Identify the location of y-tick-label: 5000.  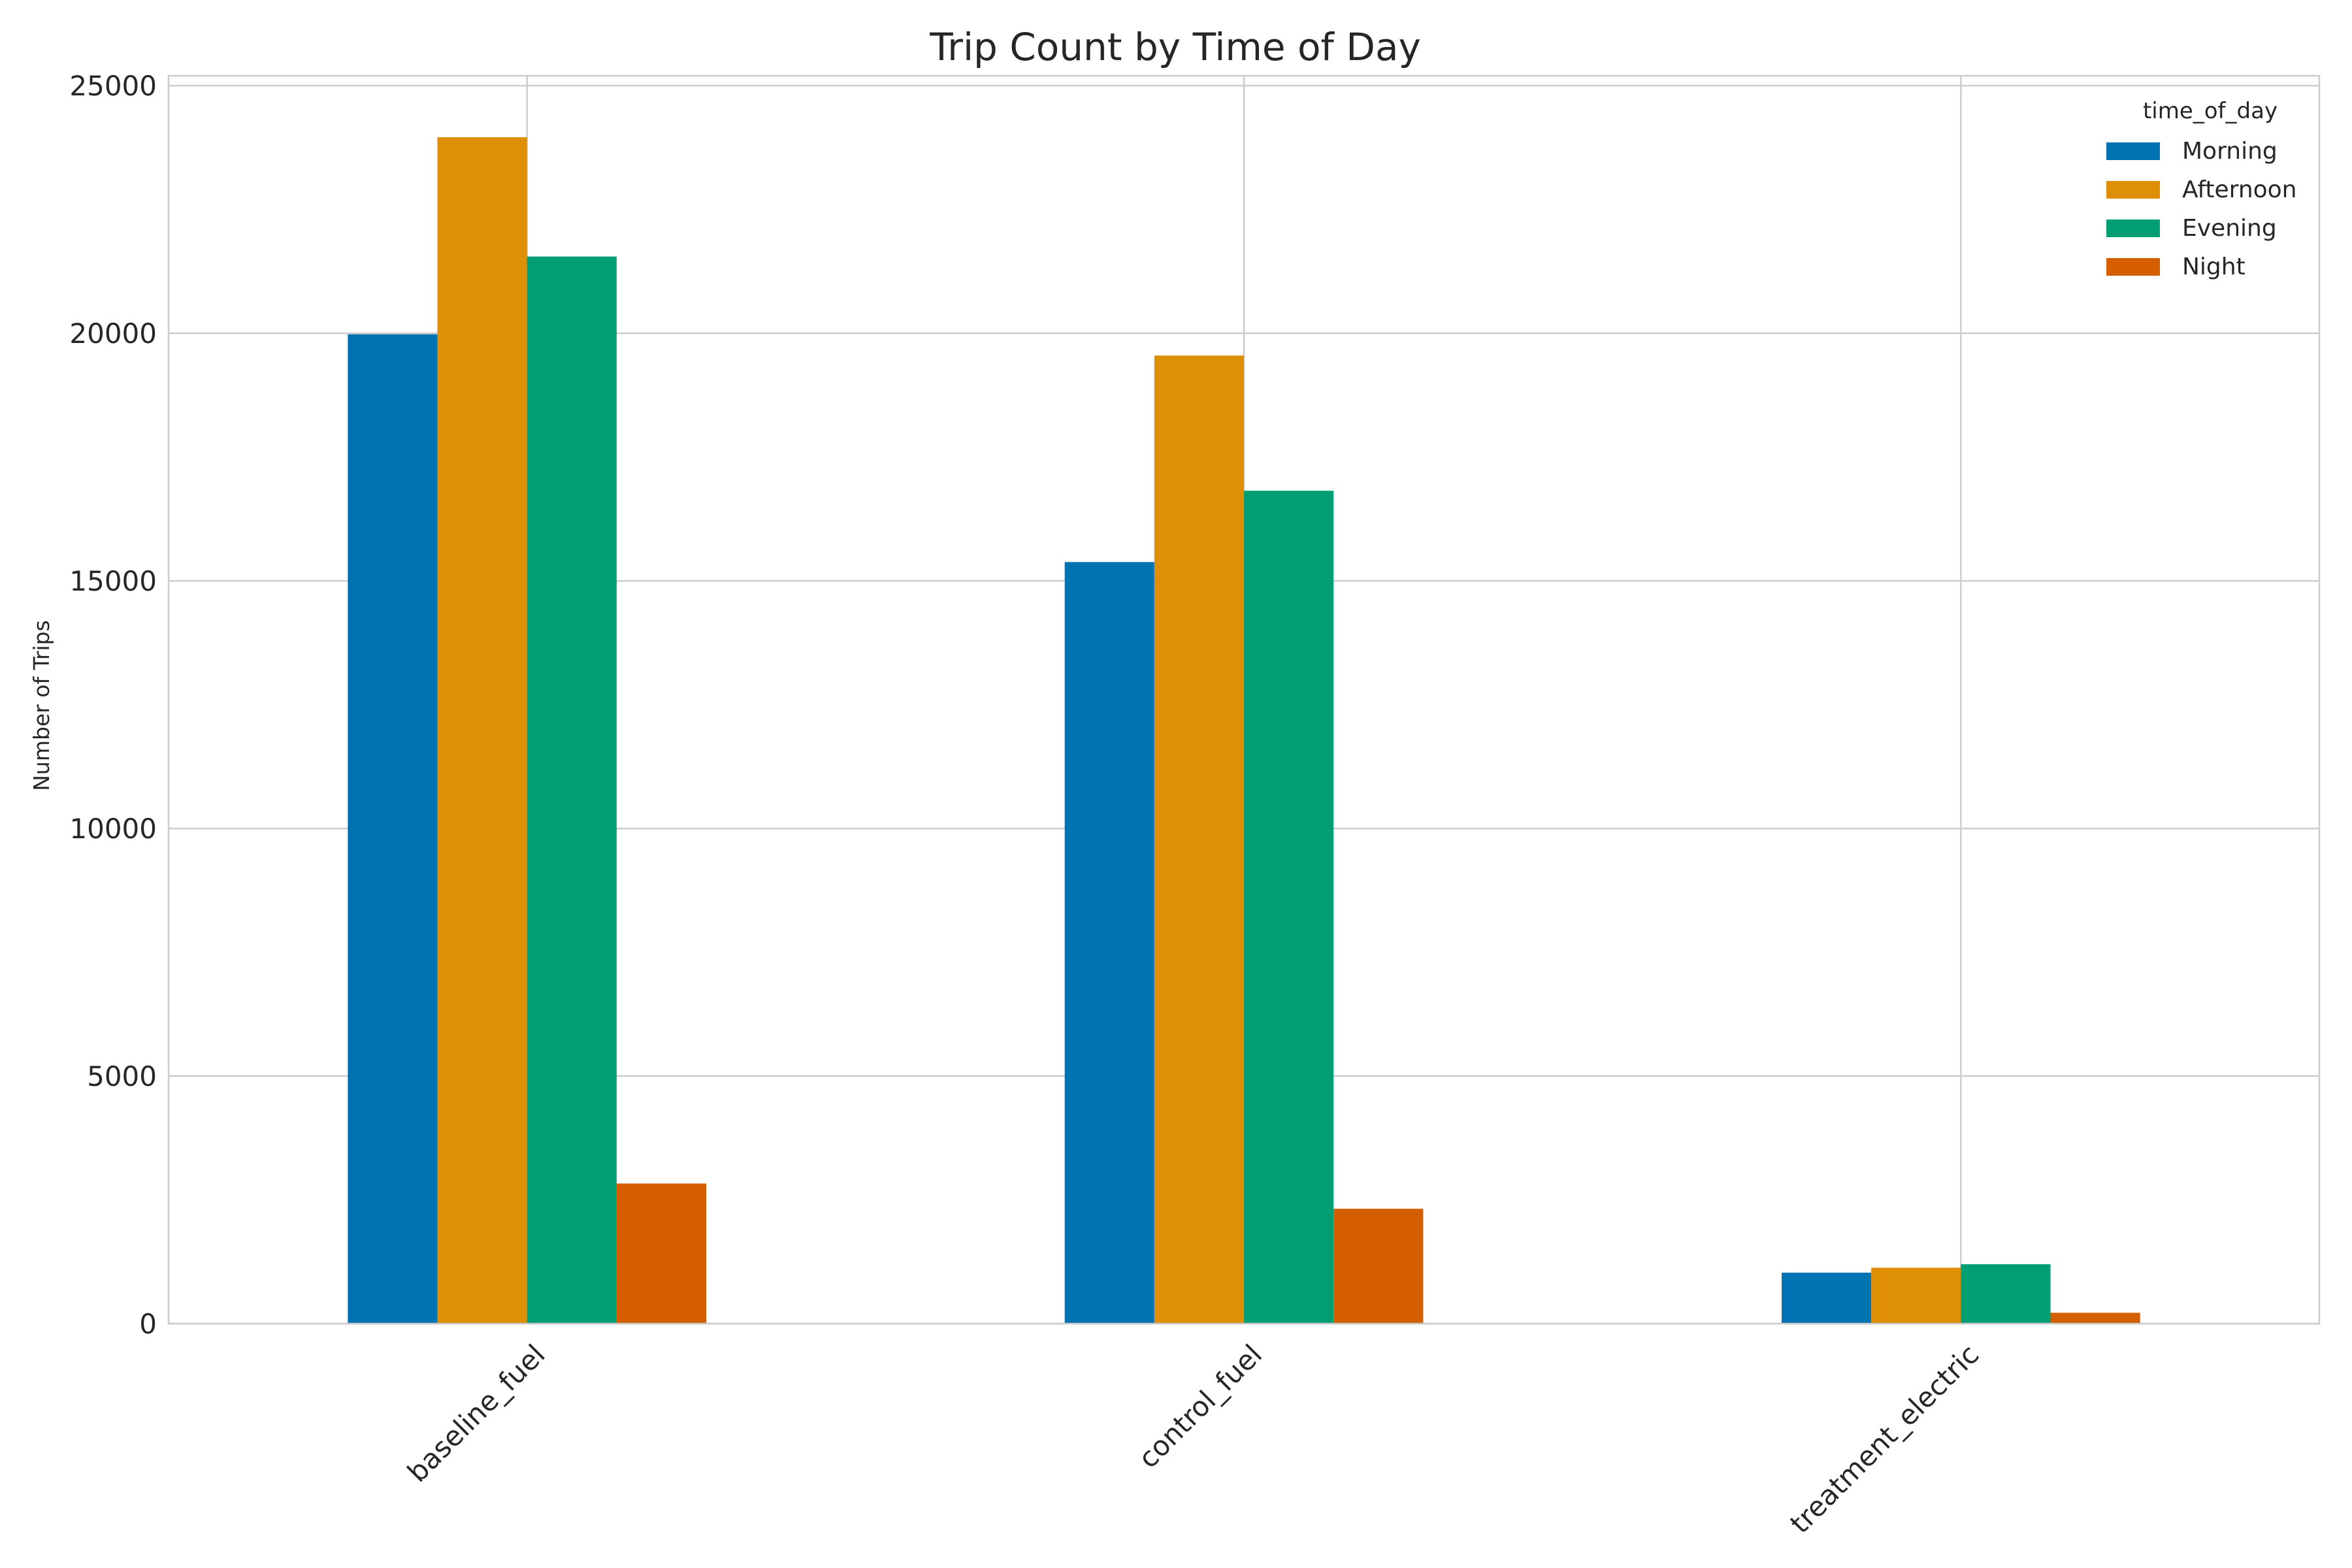
(122, 1076).